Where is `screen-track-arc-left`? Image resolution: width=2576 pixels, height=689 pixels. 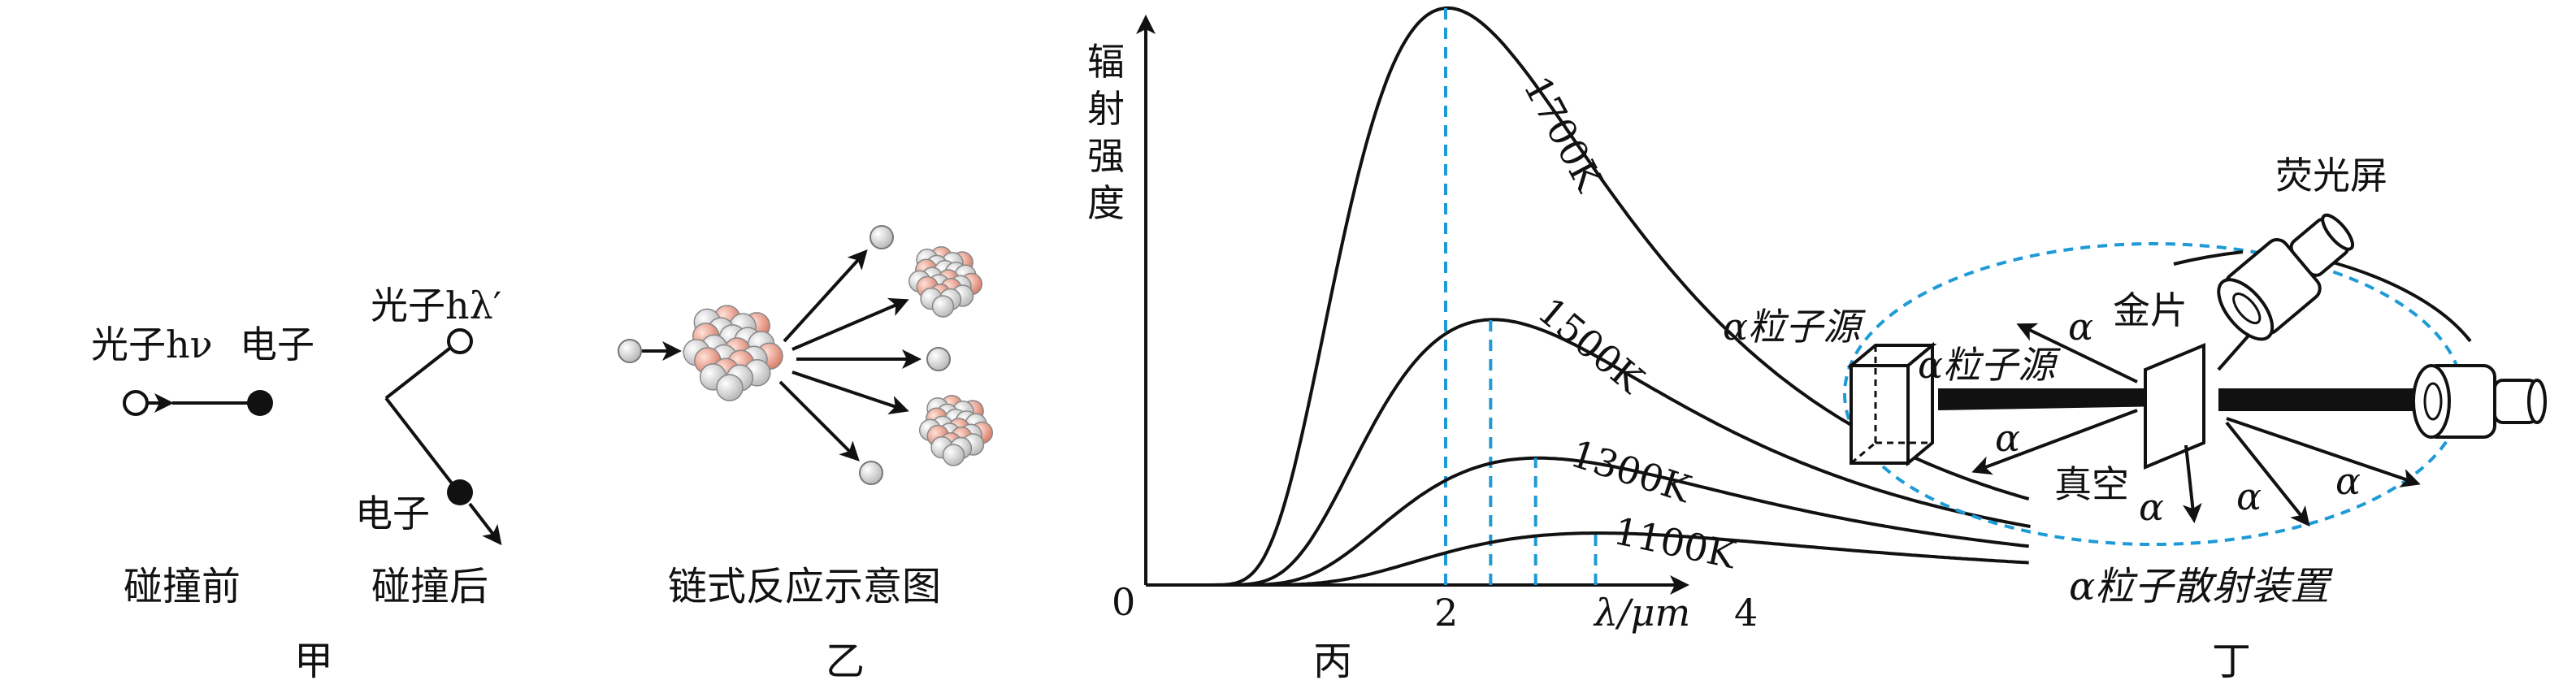
screen-track-arc-left is located at coordinates (2209, 258).